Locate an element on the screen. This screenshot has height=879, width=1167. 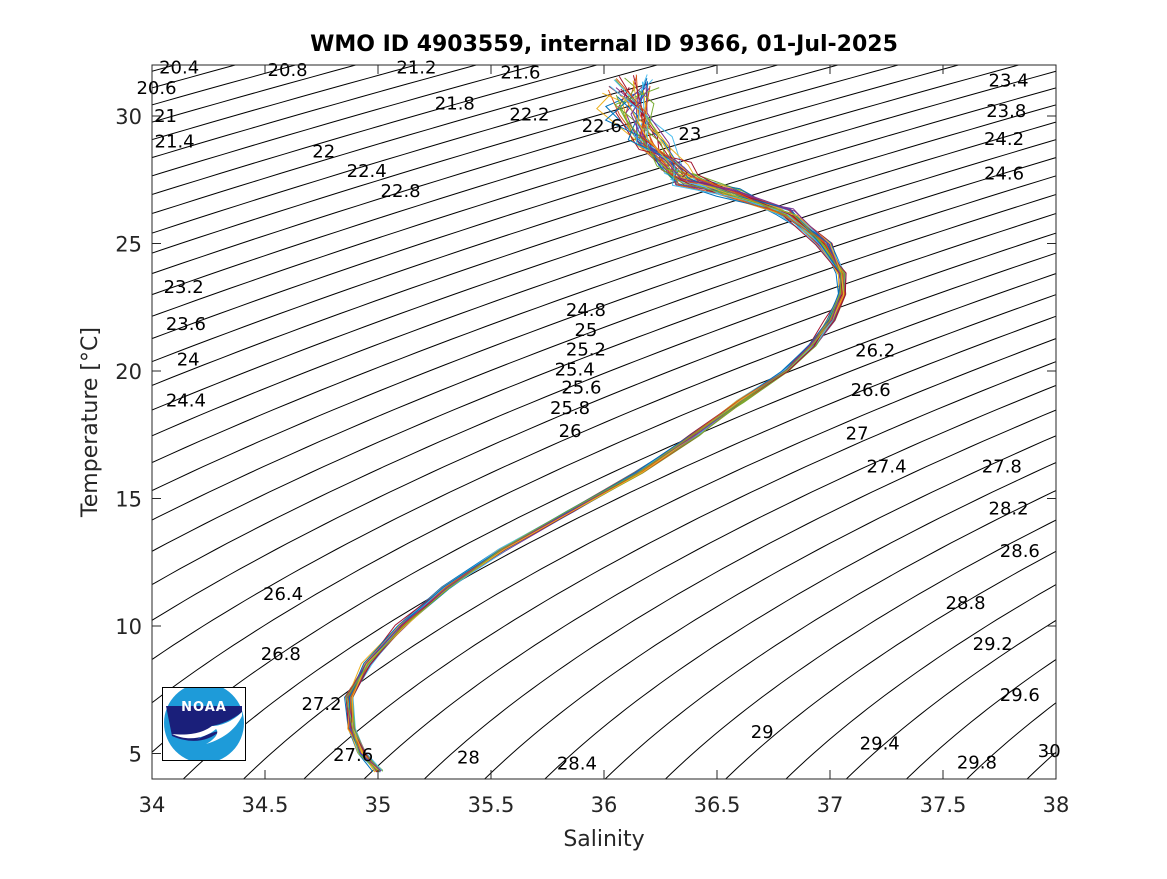
contour-label: 23 is located at coordinates (689, 134).